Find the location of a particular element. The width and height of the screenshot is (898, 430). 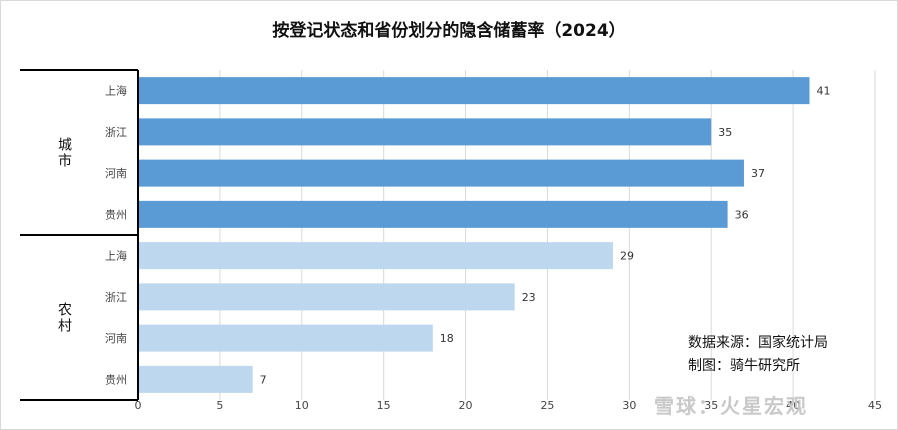

x-tick-label: 0 is located at coordinates (138, 405).